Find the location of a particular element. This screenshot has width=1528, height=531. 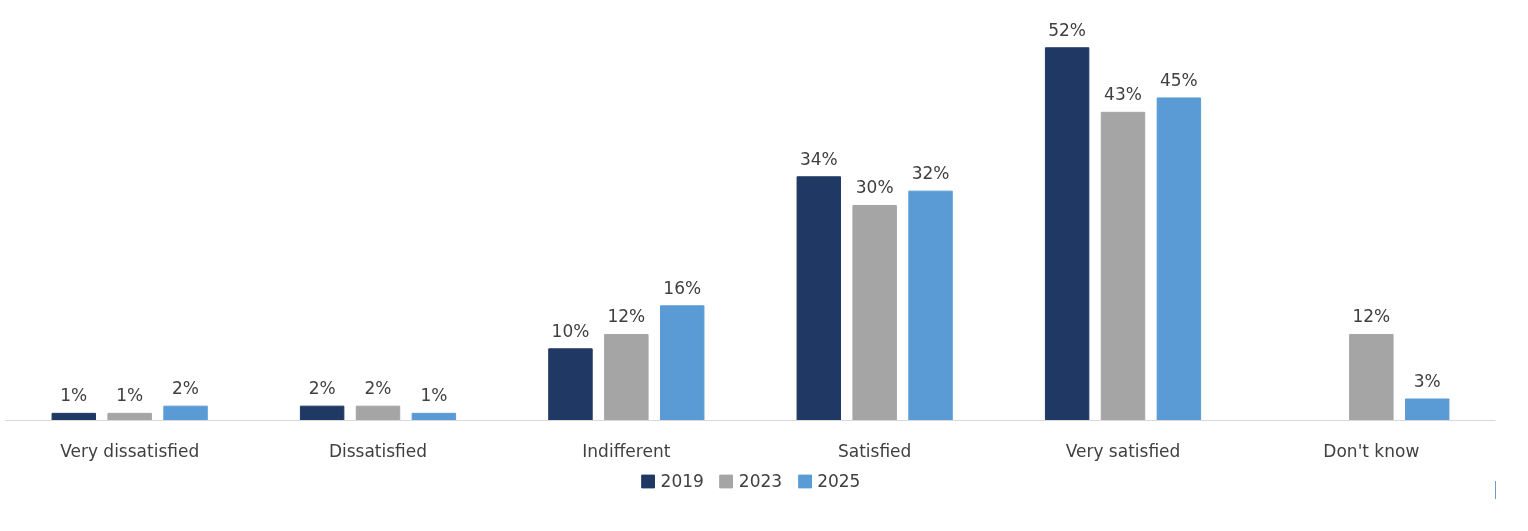

data-label: 43% is located at coordinates (1123, 94).